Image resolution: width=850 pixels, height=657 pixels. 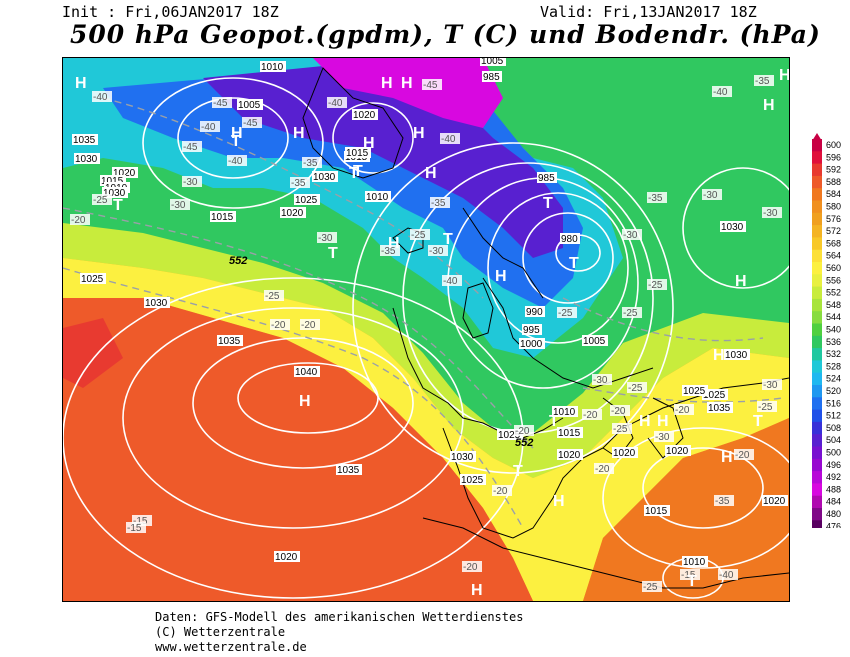 I want to click on isobar-1030-ne, so click(x=735, y=228).